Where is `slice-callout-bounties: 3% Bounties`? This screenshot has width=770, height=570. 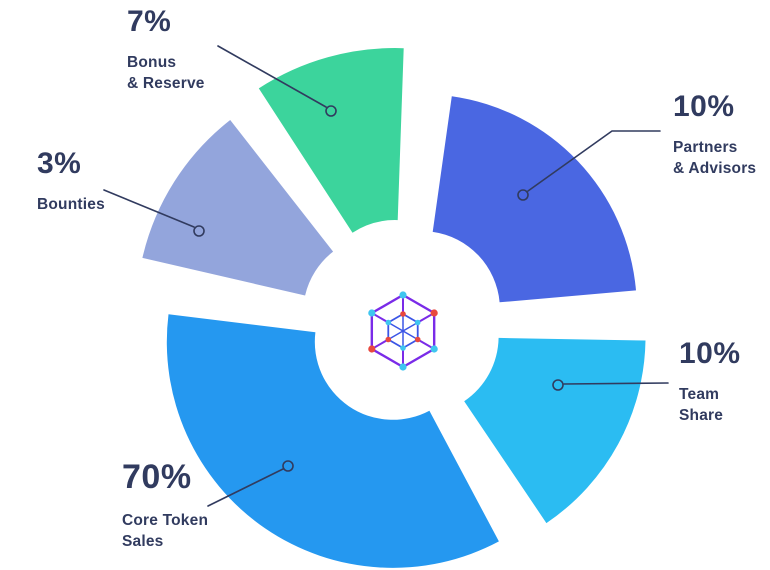 slice-callout-bounties: 3% Bounties is located at coordinates (71, 181).